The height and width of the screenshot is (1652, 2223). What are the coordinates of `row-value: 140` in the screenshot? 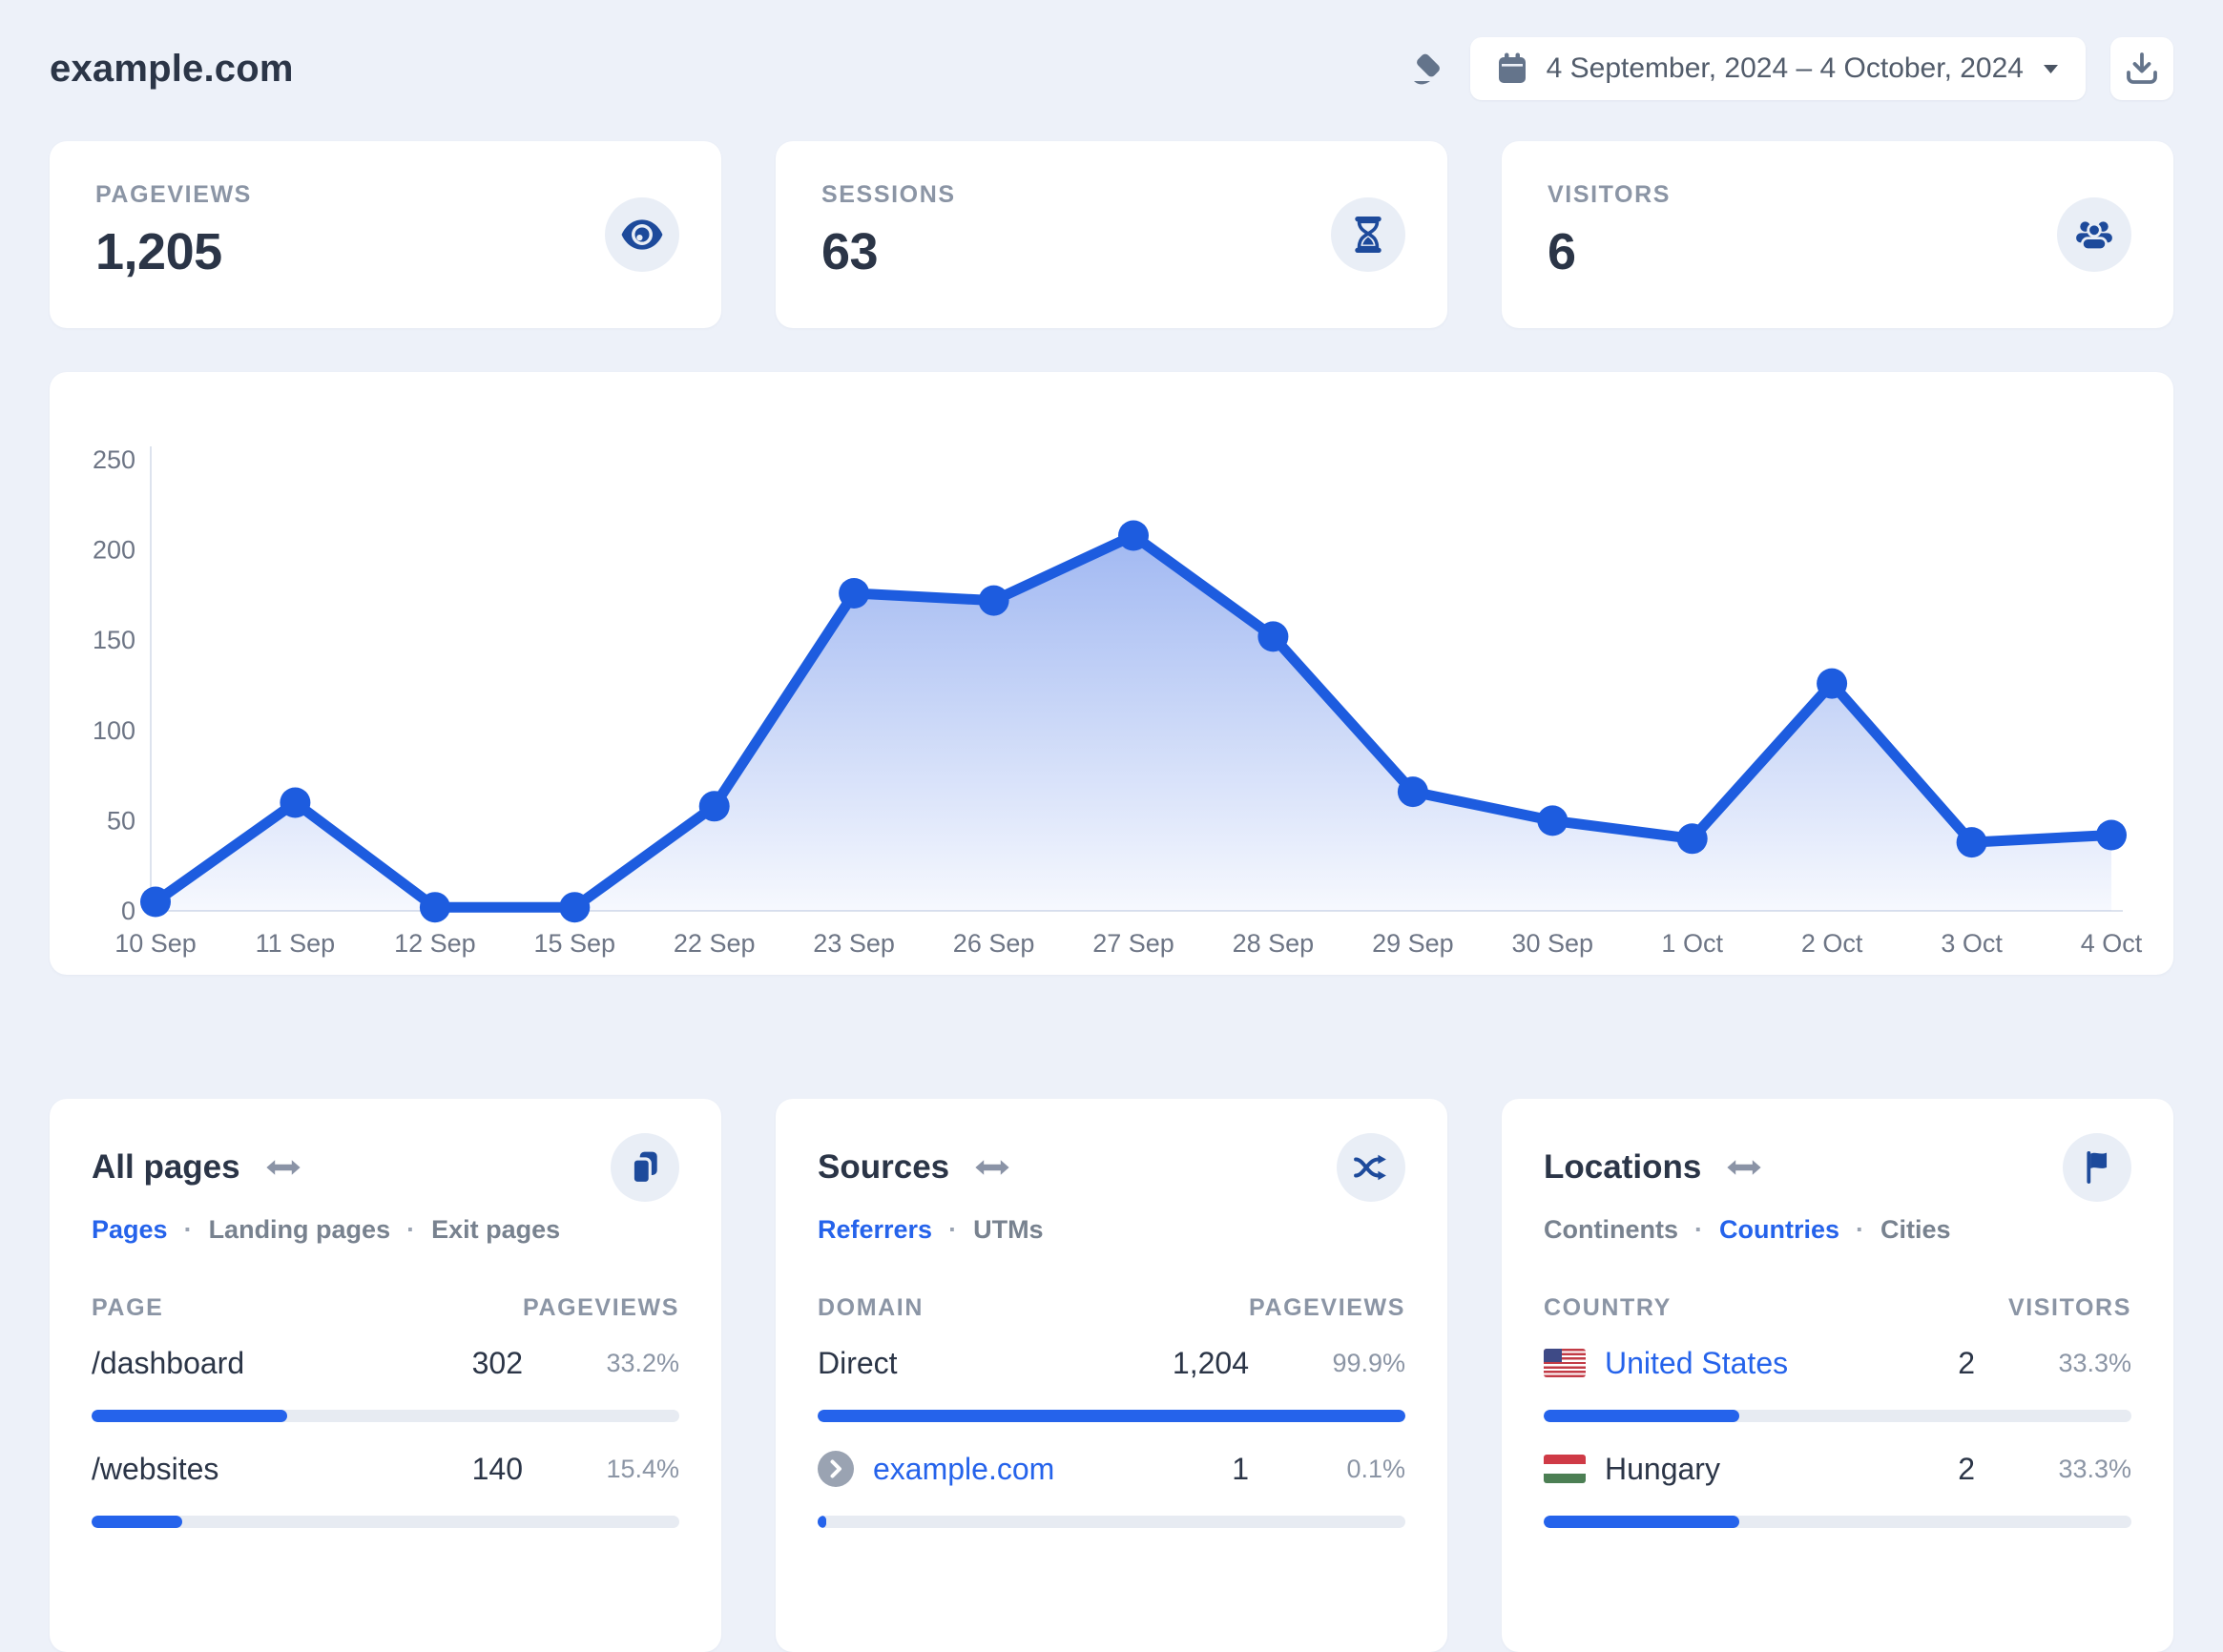 It's located at (497, 1468).